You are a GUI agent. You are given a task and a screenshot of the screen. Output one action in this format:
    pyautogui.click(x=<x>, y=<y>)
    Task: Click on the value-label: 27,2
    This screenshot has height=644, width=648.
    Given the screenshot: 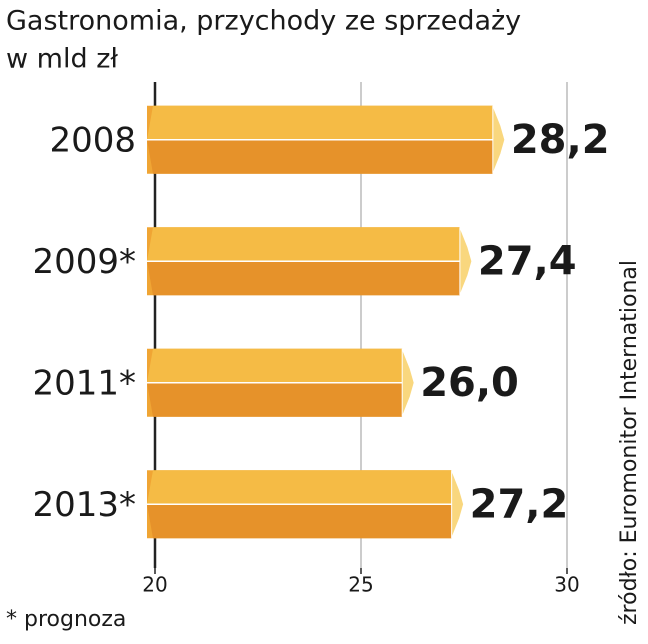 What is the action you would take?
    pyautogui.click(x=519, y=504)
    